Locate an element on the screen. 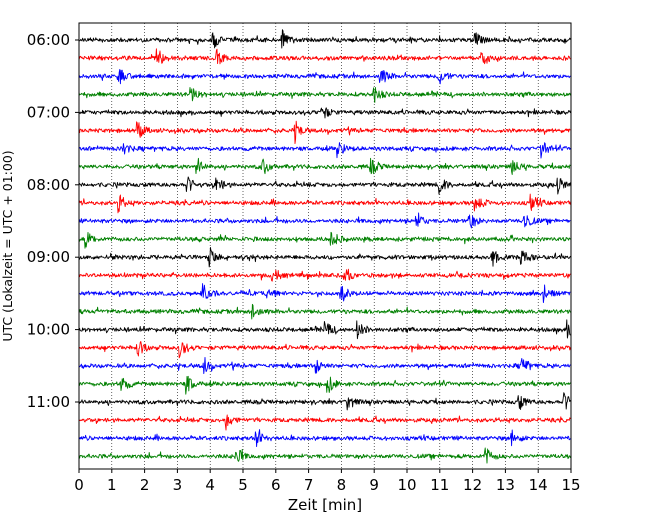  x-tick-label: 8 is located at coordinates (342, 485).